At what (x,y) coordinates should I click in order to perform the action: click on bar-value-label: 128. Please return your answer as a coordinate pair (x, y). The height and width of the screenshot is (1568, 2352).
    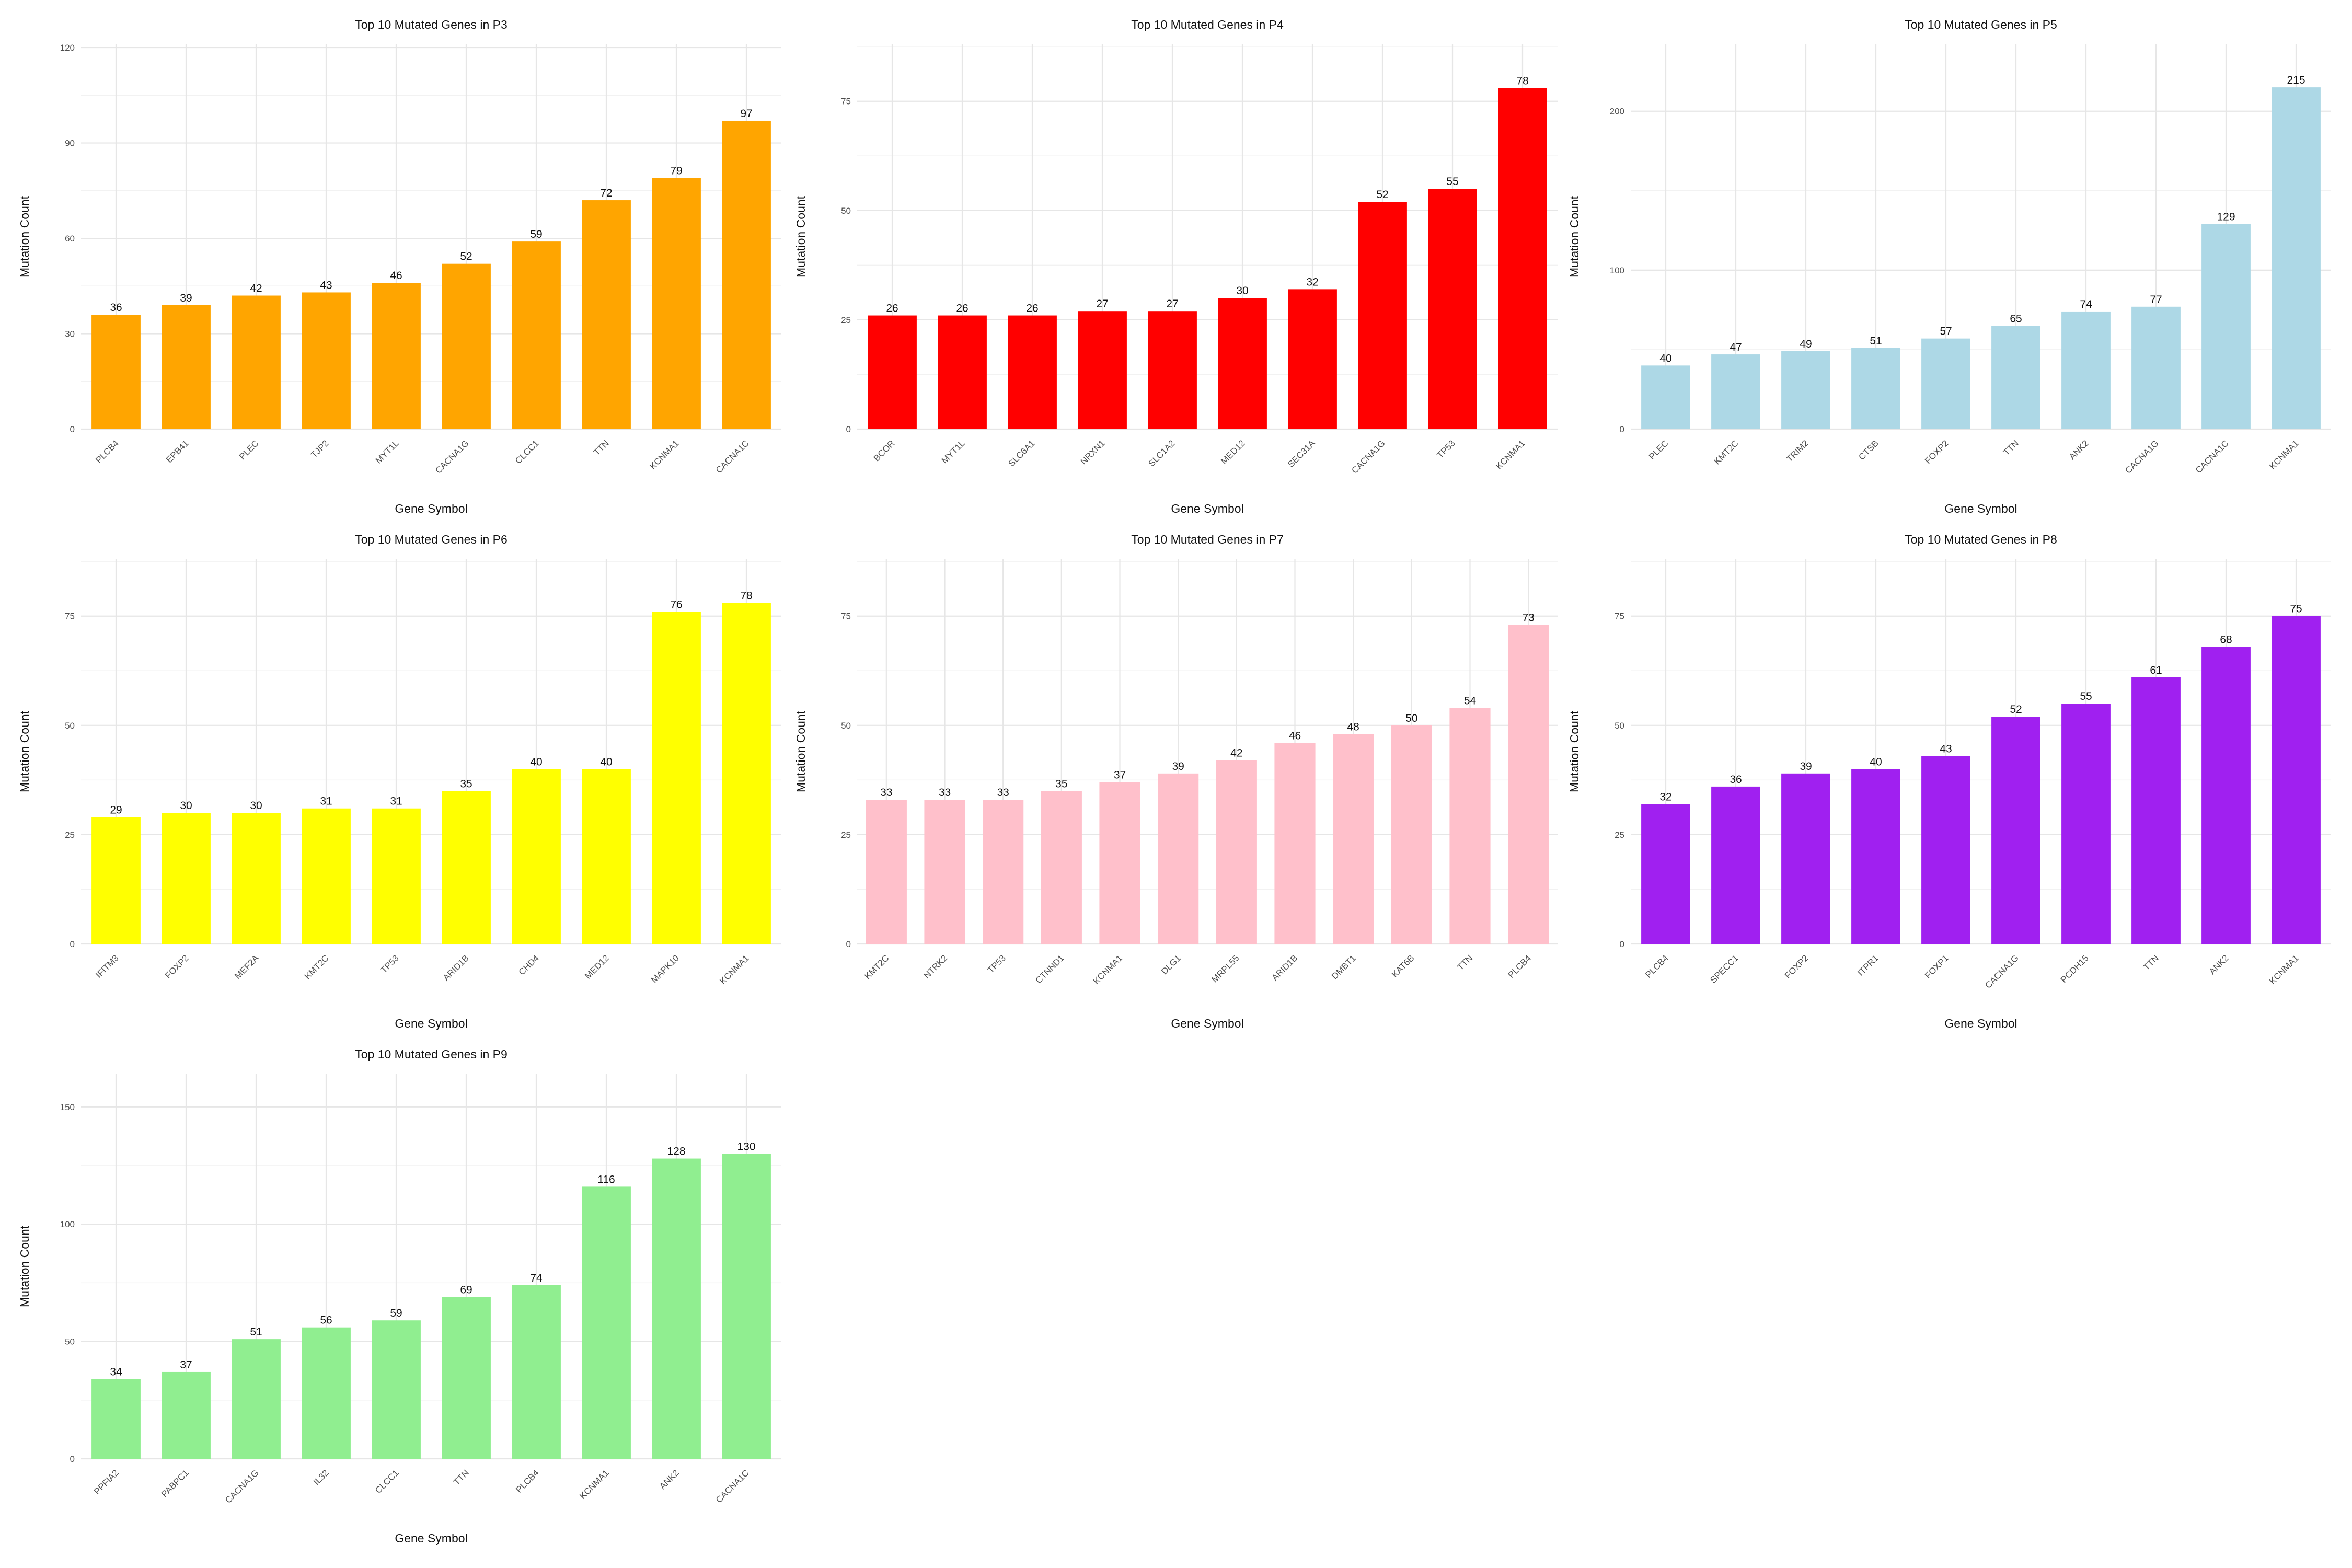
    Looking at the image, I should click on (676, 1152).